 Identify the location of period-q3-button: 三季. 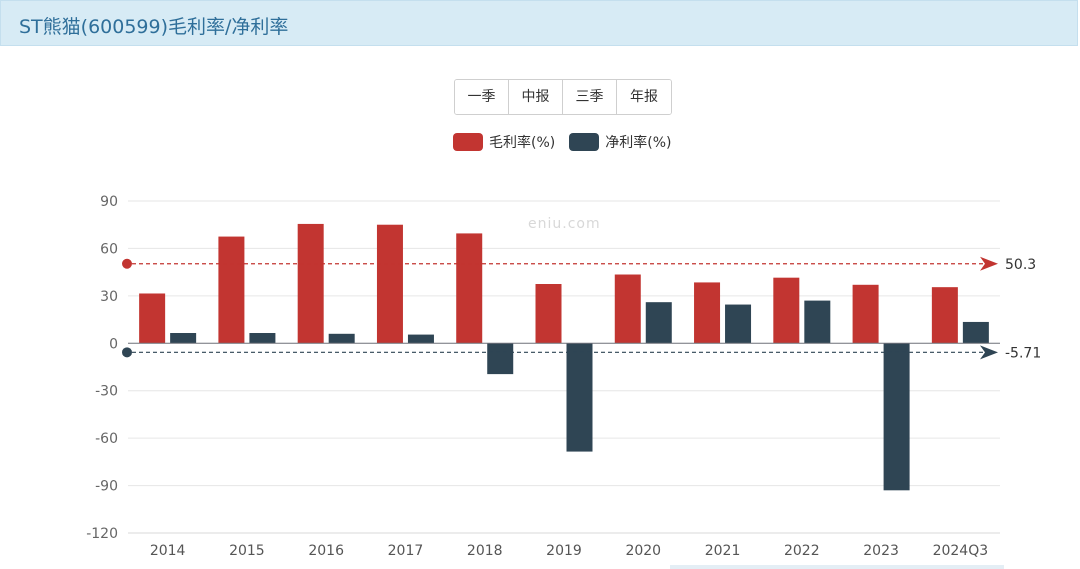
(590, 97).